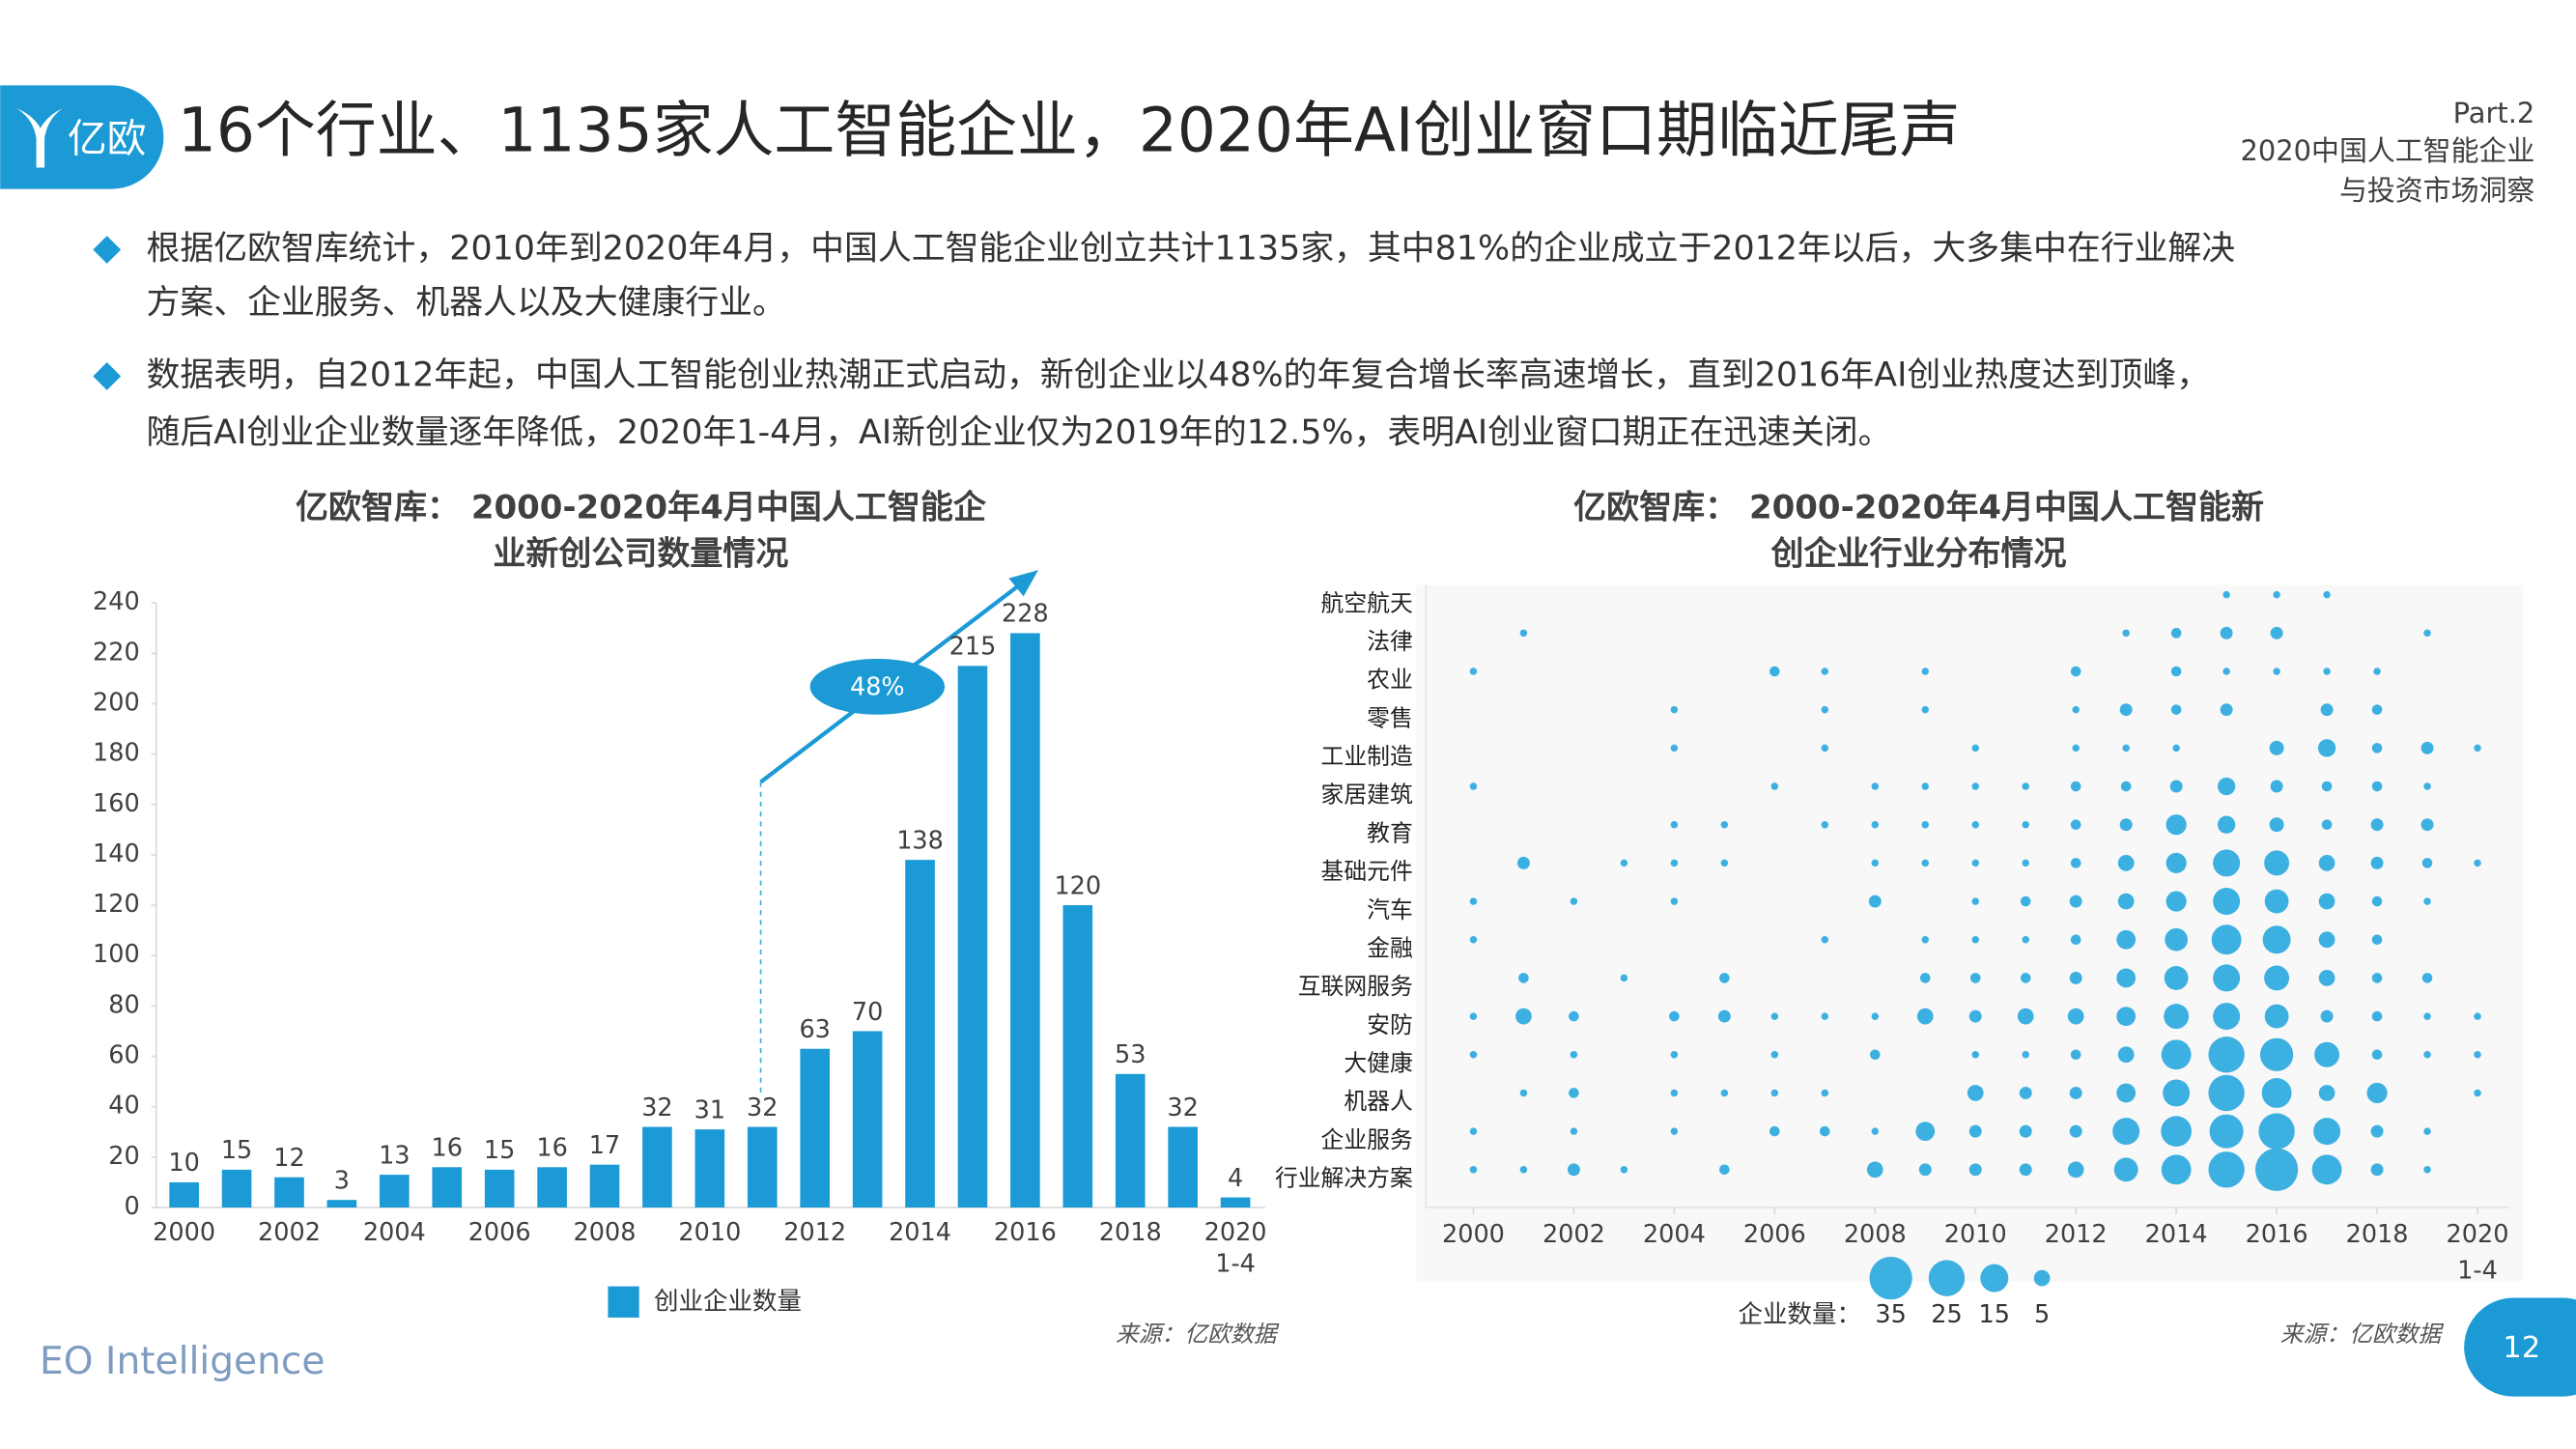  What do you see at coordinates (1574, 1234) in the screenshot?
I see `x-tick-label: 2002` at bounding box center [1574, 1234].